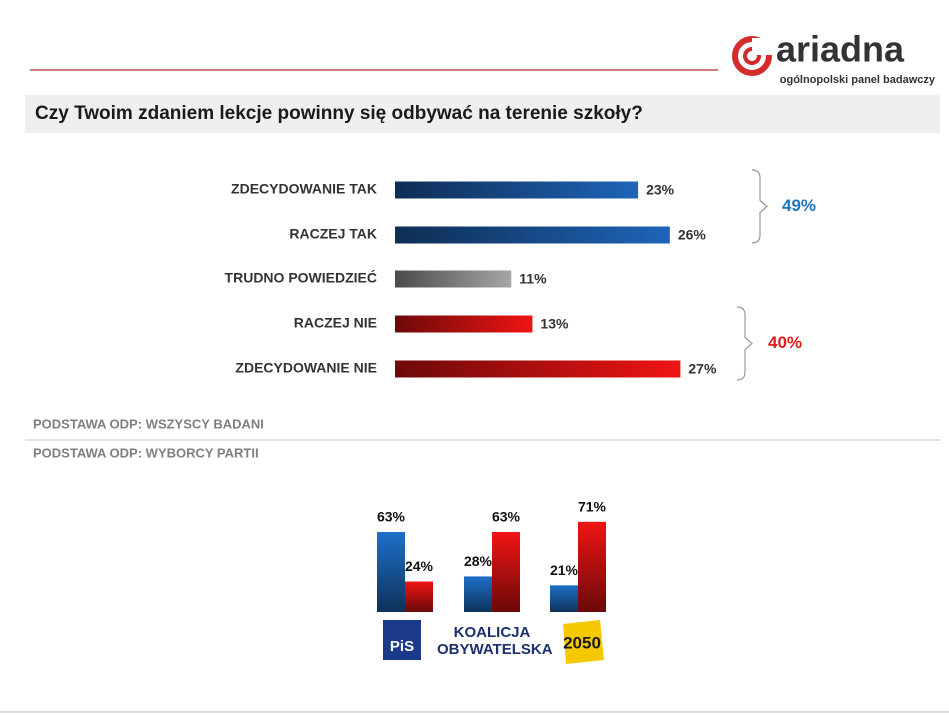  What do you see at coordinates (592, 507) in the screenshot?
I see `value-label: 71%` at bounding box center [592, 507].